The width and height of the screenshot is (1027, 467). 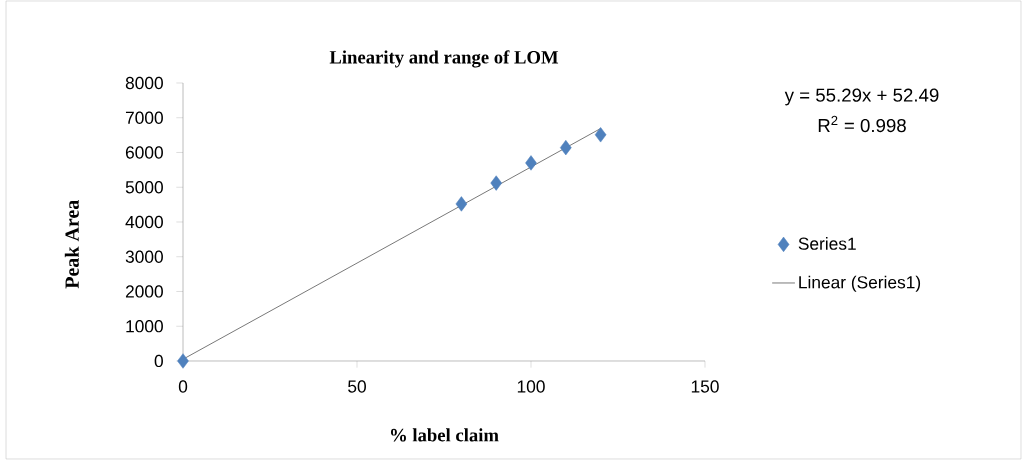 I want to click on y-tick-label: 4000, so click(x=144, y=222).